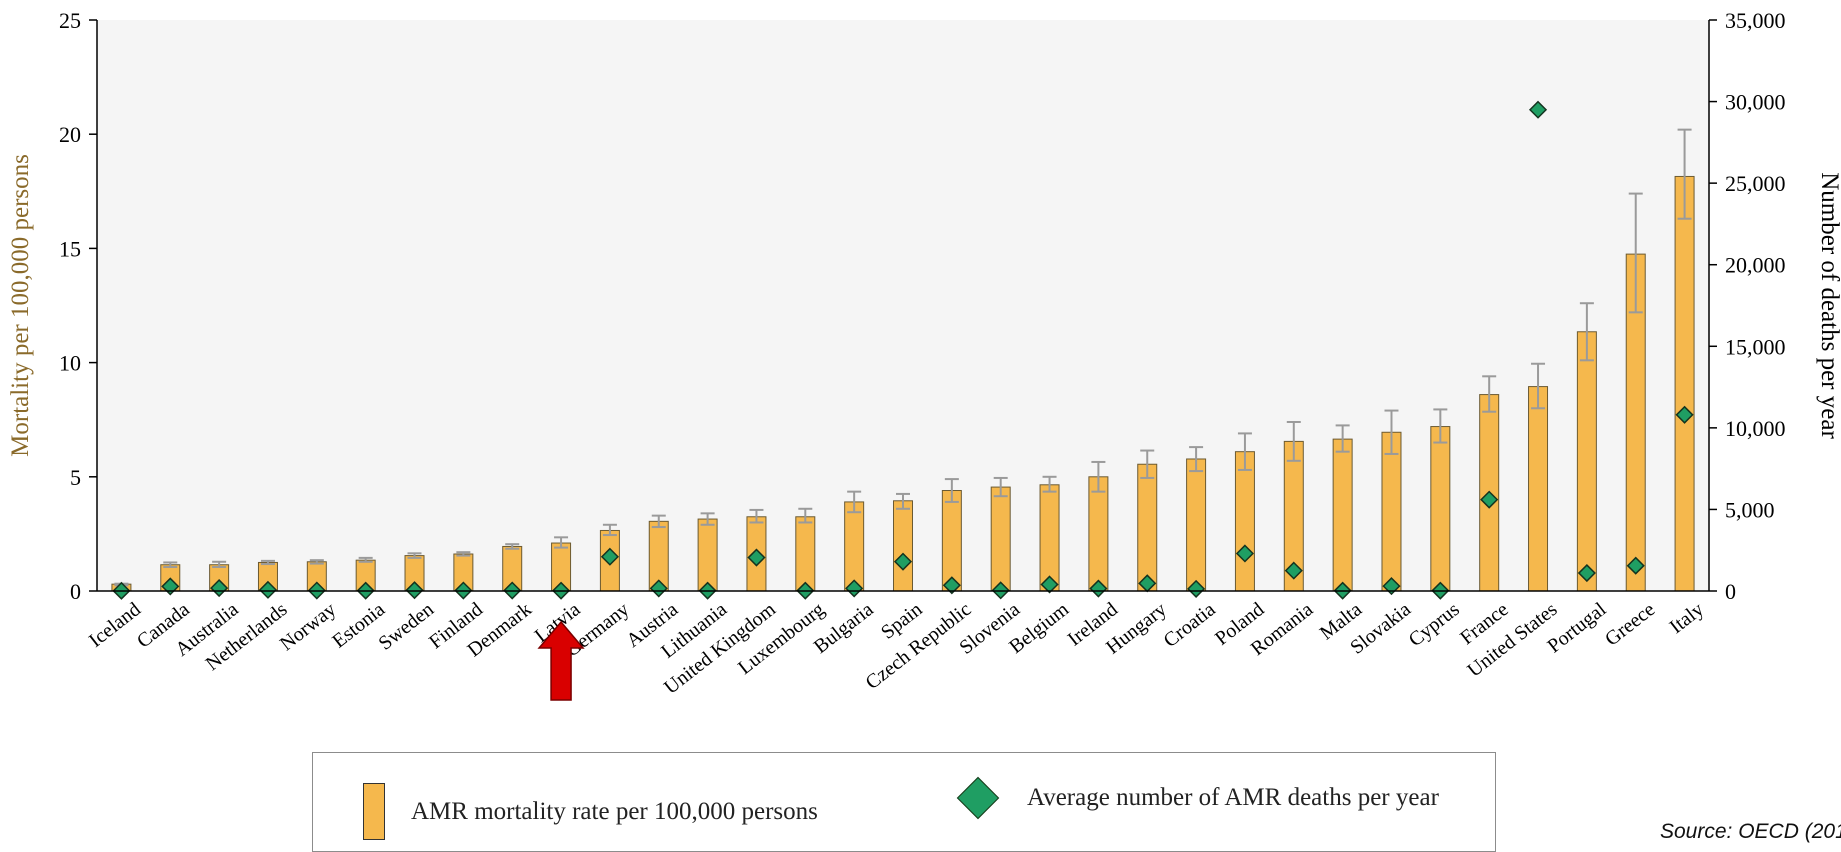 This screenshot has width=1841, height=852. I want to click on y-tick-label-left: 0, so click(75, 591).